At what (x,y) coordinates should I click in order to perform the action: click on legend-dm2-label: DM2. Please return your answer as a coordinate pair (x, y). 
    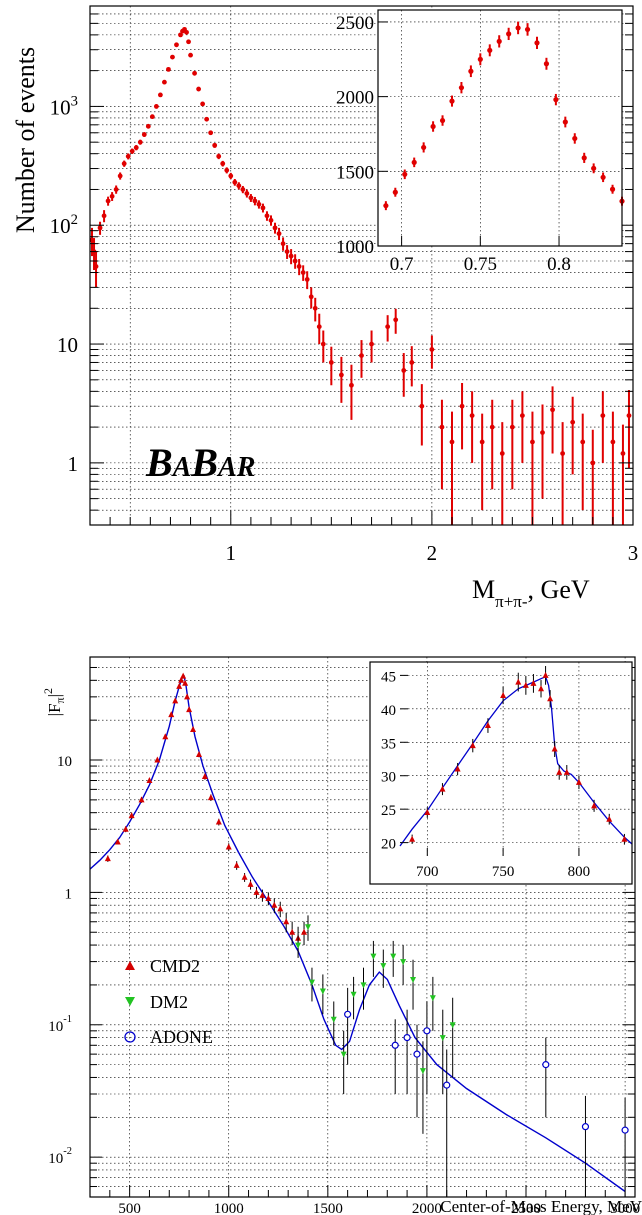
    Looking at the image, I should click on (169, 1002).